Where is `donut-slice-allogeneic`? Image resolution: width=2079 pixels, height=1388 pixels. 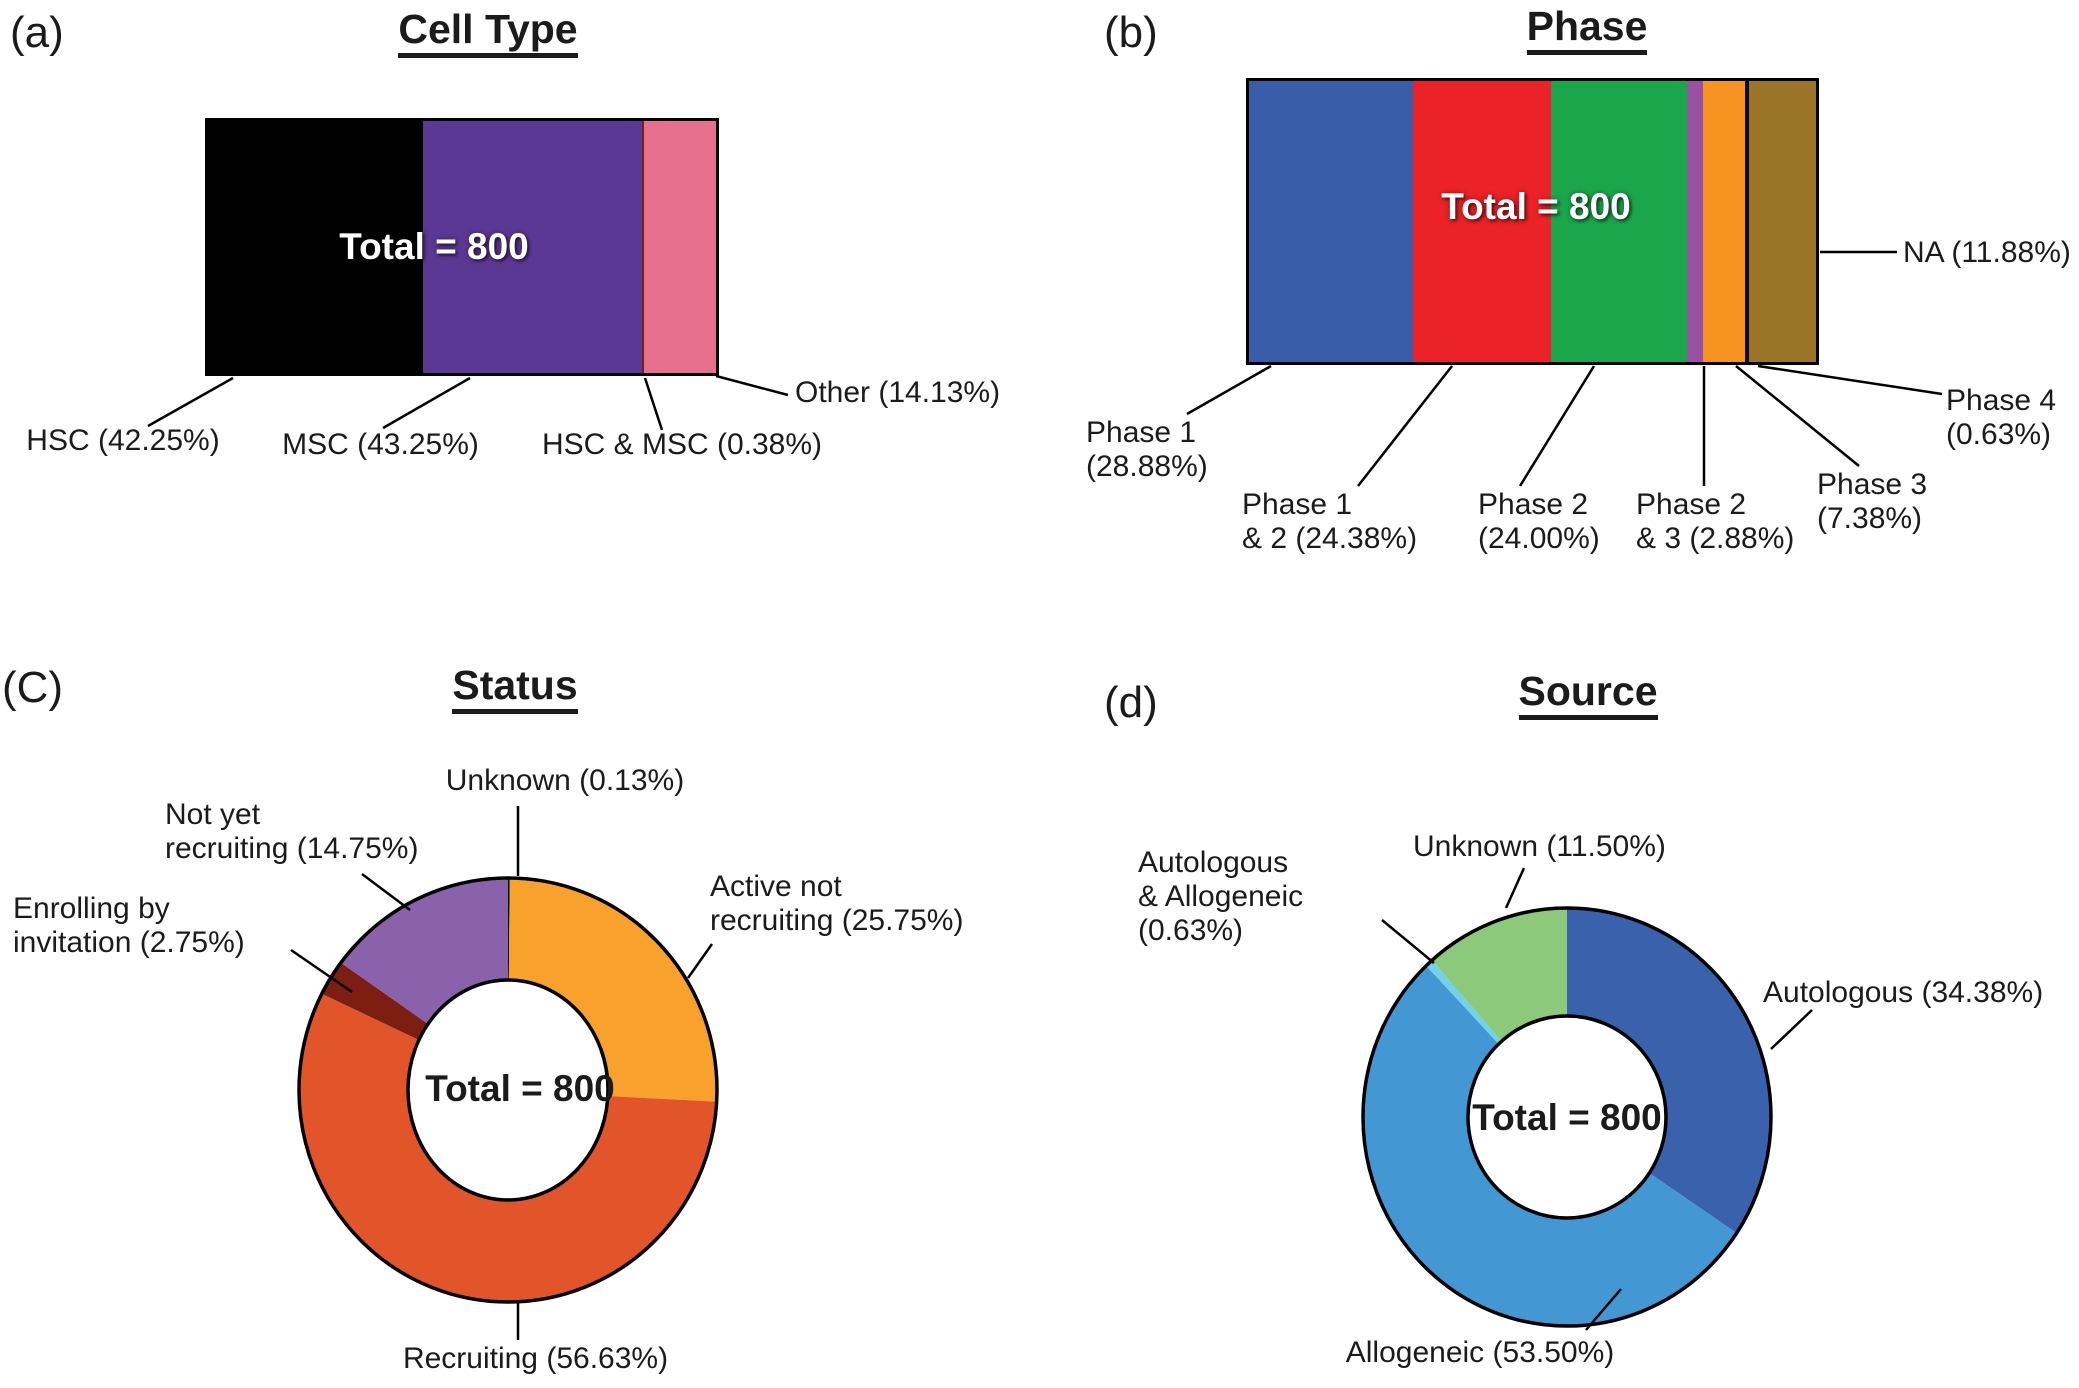
donut-slice-allogeneic is located at coordinates (1550, 1145).